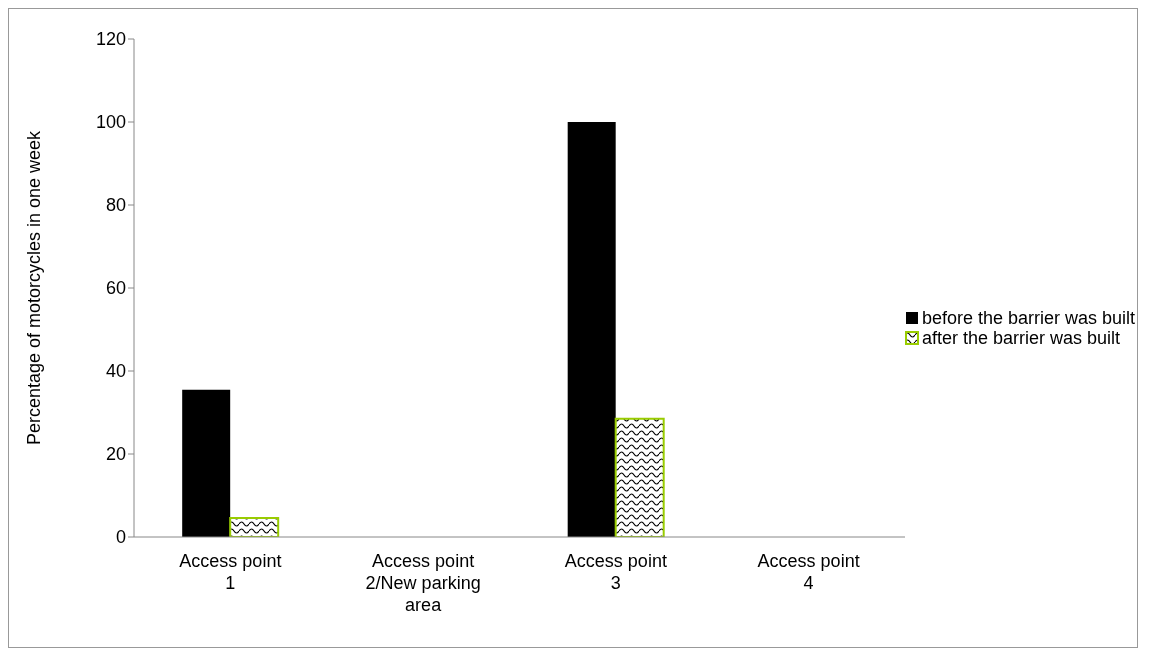 The height and width of the screenshot is (655, 1150). Describe the element at coordinates (230, 572) in the screenshot. I see `x-tick-label: Access point 1` at that location.